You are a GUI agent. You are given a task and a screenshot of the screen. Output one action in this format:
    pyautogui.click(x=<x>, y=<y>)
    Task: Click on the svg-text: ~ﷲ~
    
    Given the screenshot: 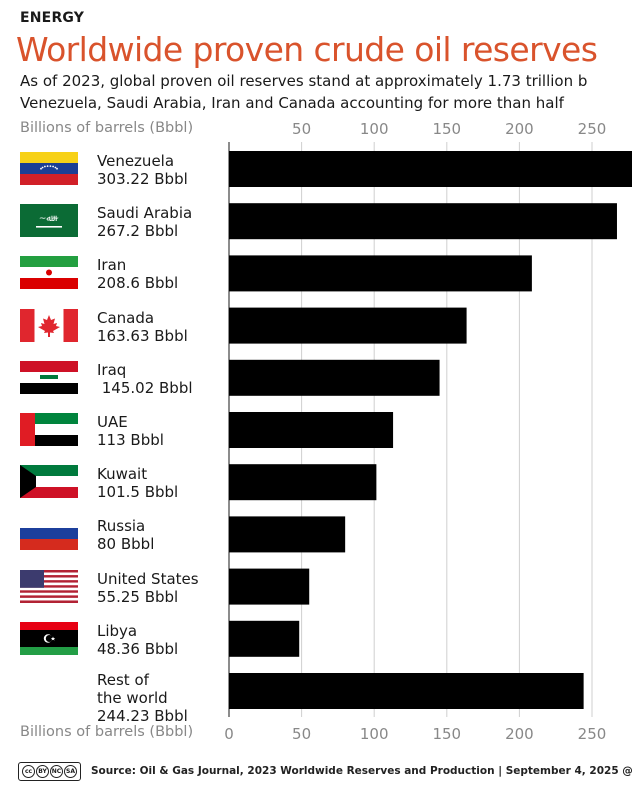 What is the action you would take?
    pyautogui.click(x=49, y=219)
    